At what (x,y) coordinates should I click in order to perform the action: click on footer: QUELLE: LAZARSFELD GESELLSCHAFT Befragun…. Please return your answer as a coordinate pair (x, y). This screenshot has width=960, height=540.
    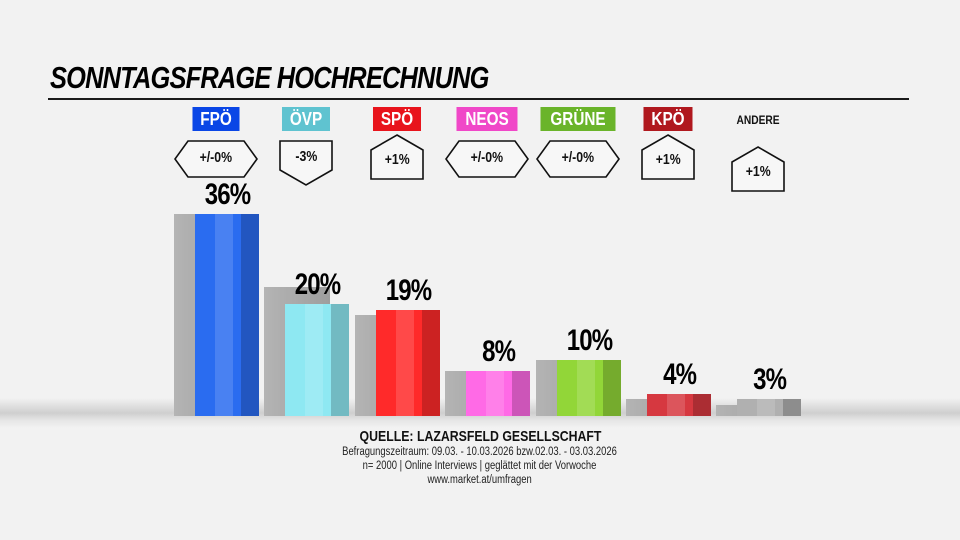
    Looking at the image, I should click on (480, 457).